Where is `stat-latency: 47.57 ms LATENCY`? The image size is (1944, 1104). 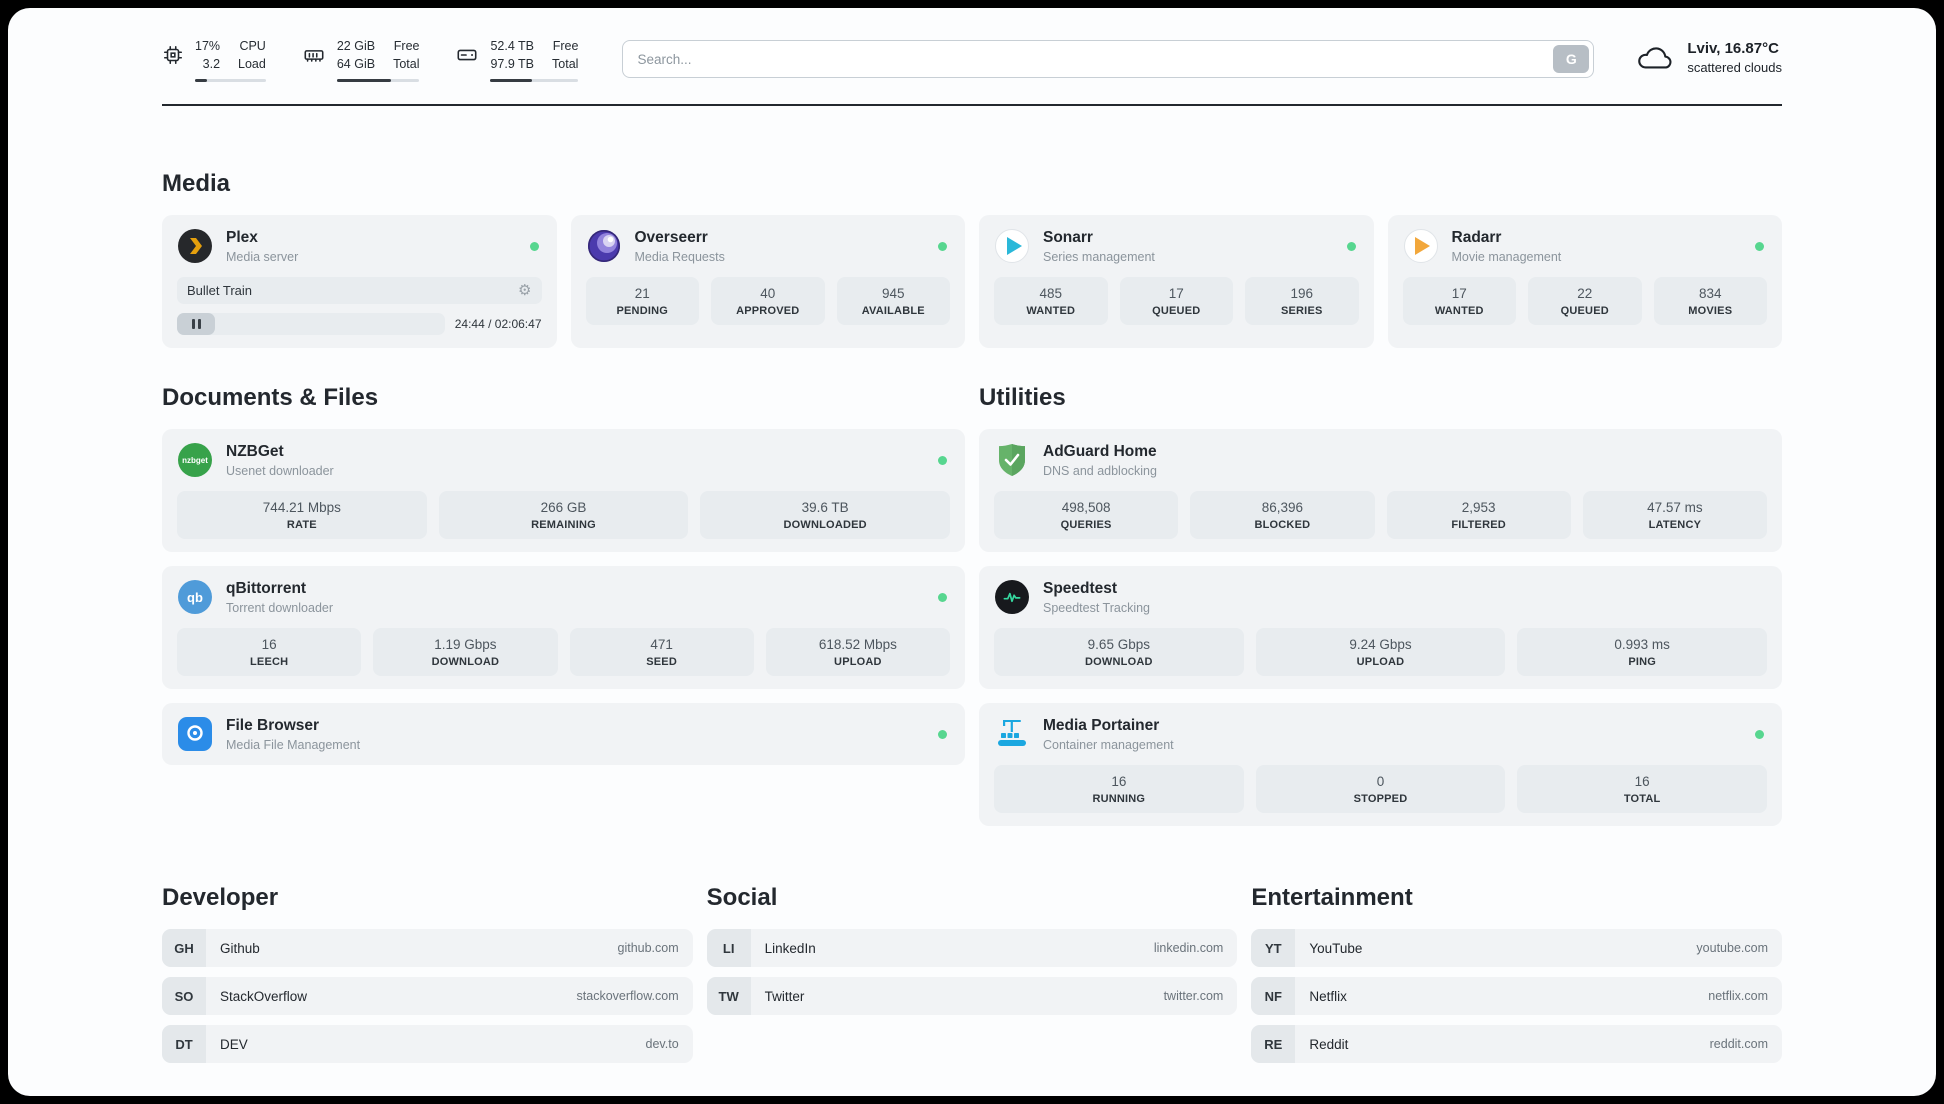 stat-latency: 47.57 ms LATENCY is located at coordinates (1674, 515).